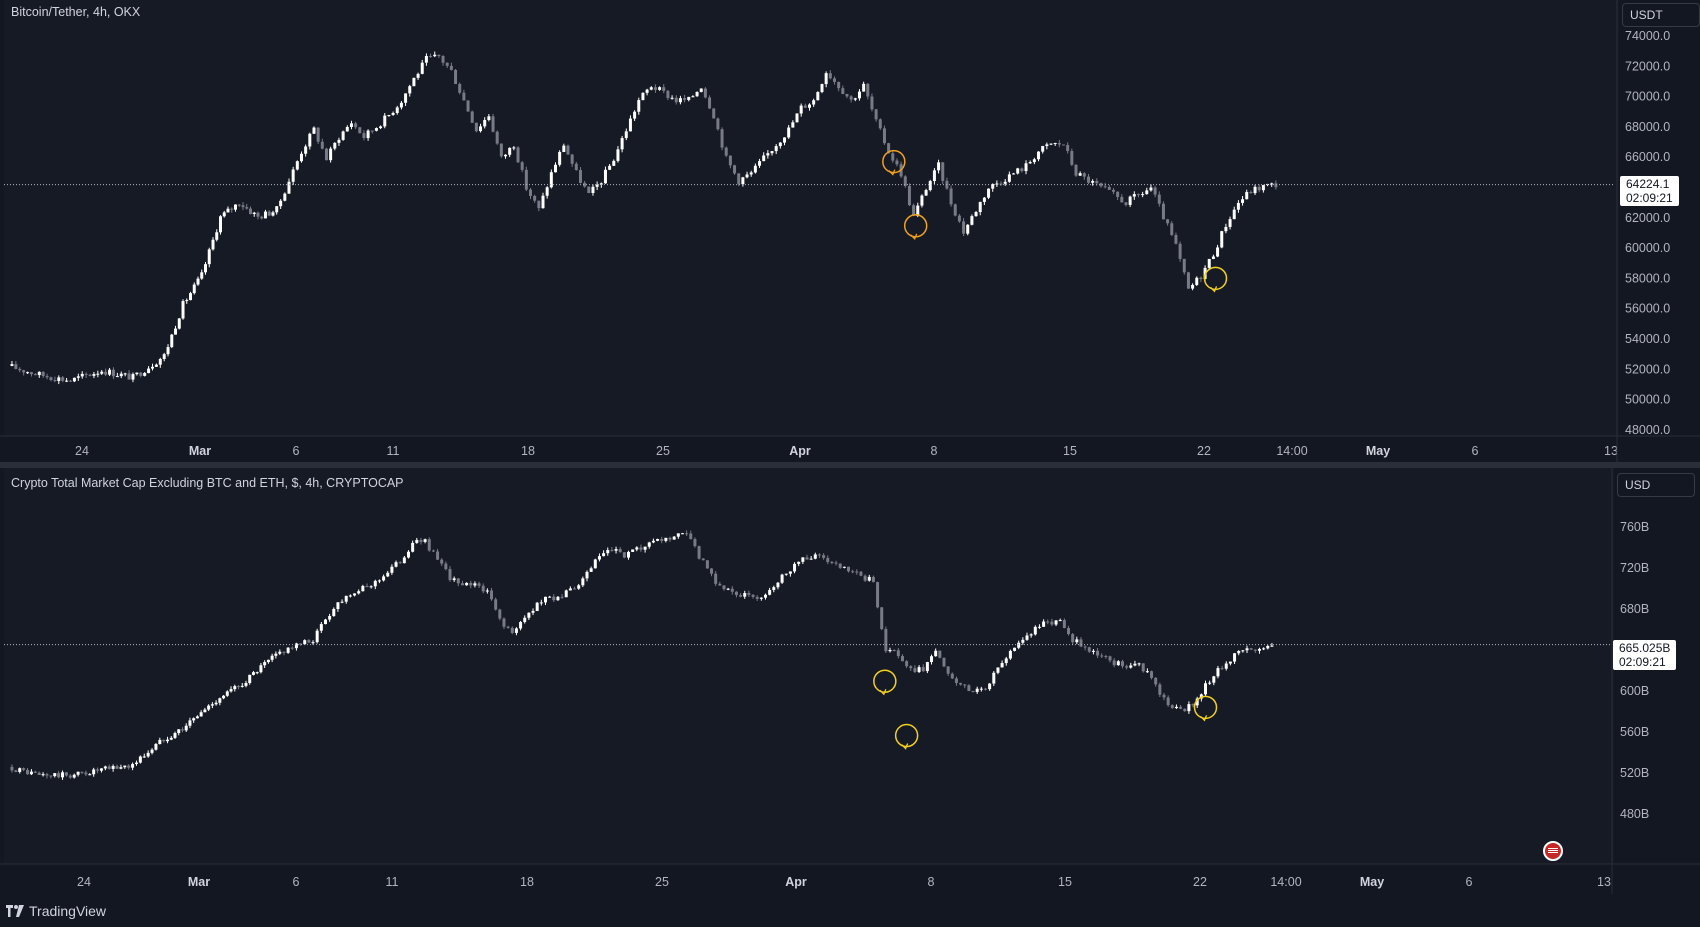  I want to click on x-tick-label: May, so click(1372, 882).